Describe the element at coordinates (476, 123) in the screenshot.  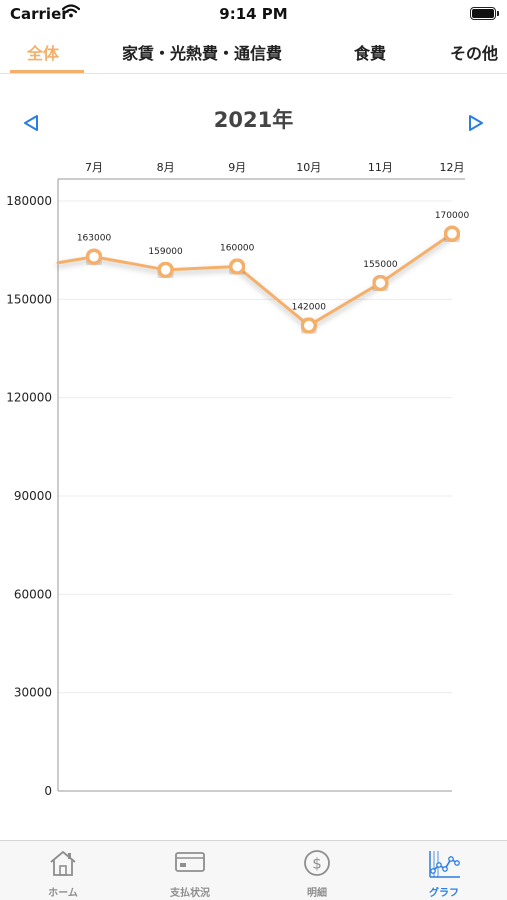
I see `next-year-icon` at that location.